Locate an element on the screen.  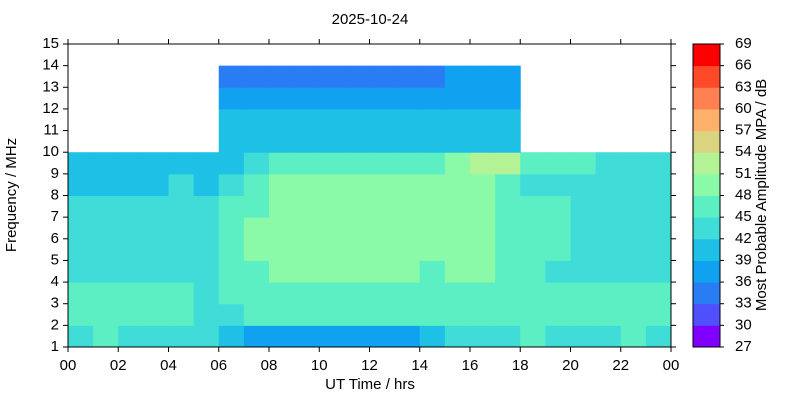
x-tick-label: 02 is located at coordinates (118, 365).